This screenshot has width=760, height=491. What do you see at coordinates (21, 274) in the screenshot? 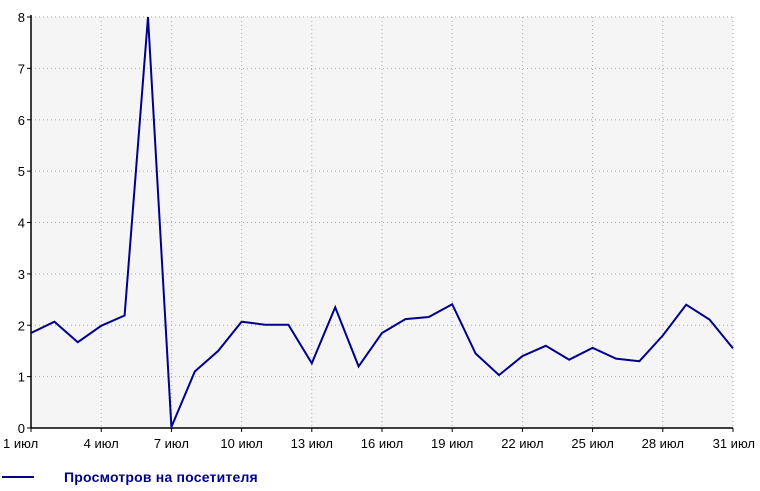
I see `y-tick-label: 3` at bounding box center [21, 274].